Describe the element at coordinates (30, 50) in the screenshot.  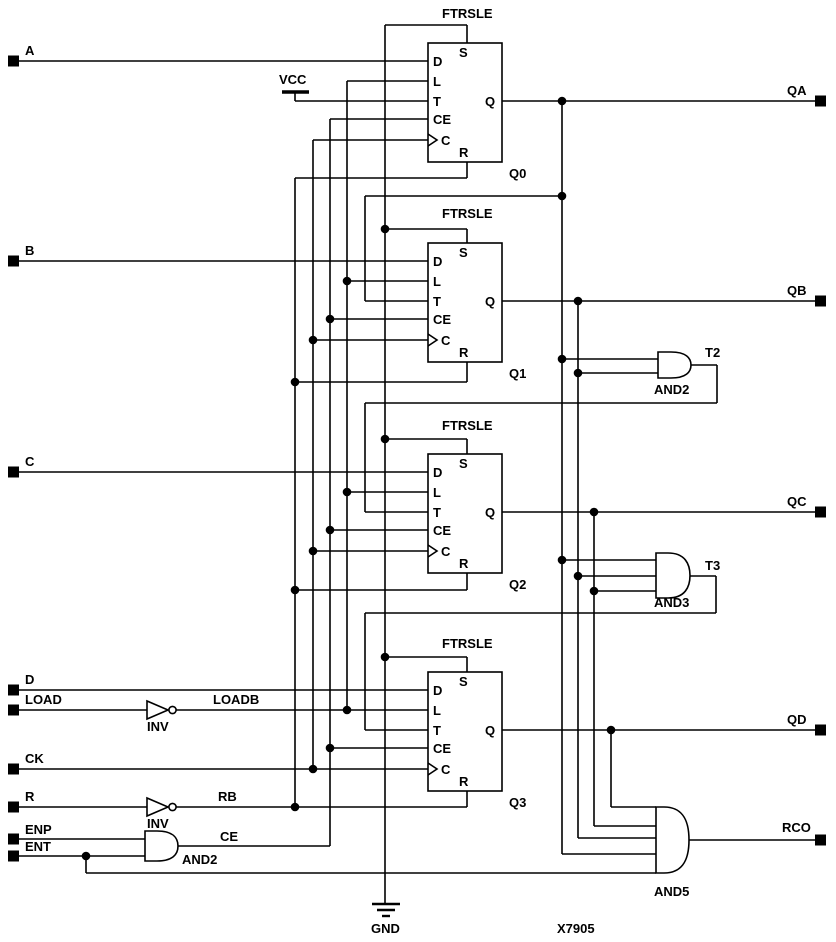
I see `input-label-a: A` at that location.